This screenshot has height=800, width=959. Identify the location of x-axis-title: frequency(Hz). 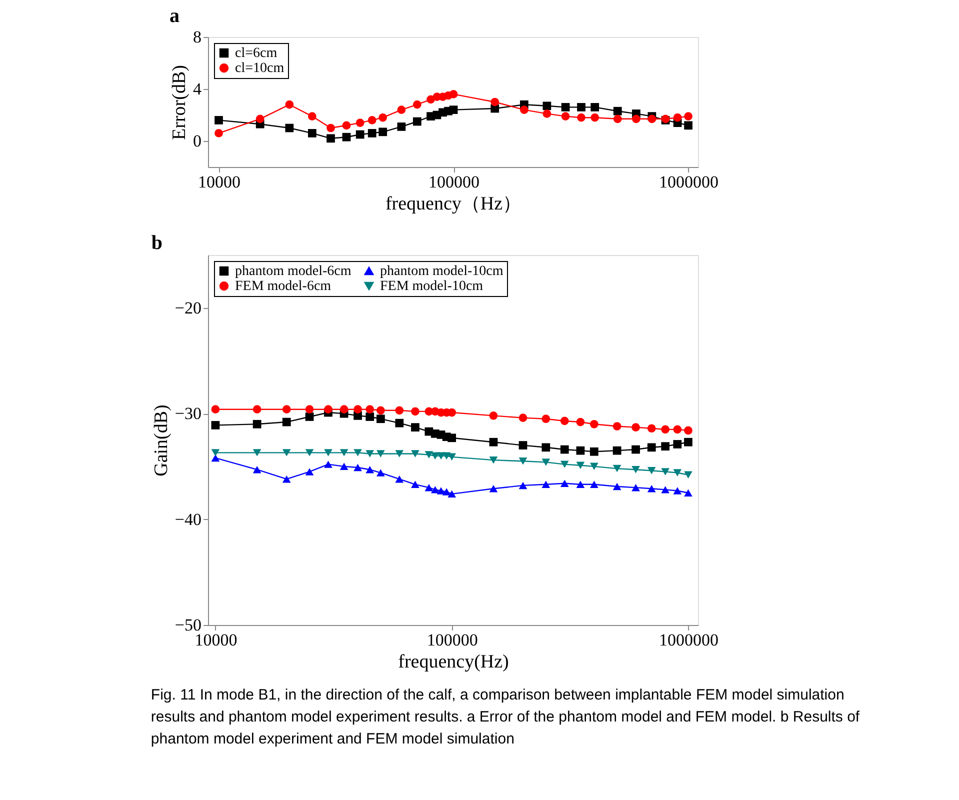
(453, 662).